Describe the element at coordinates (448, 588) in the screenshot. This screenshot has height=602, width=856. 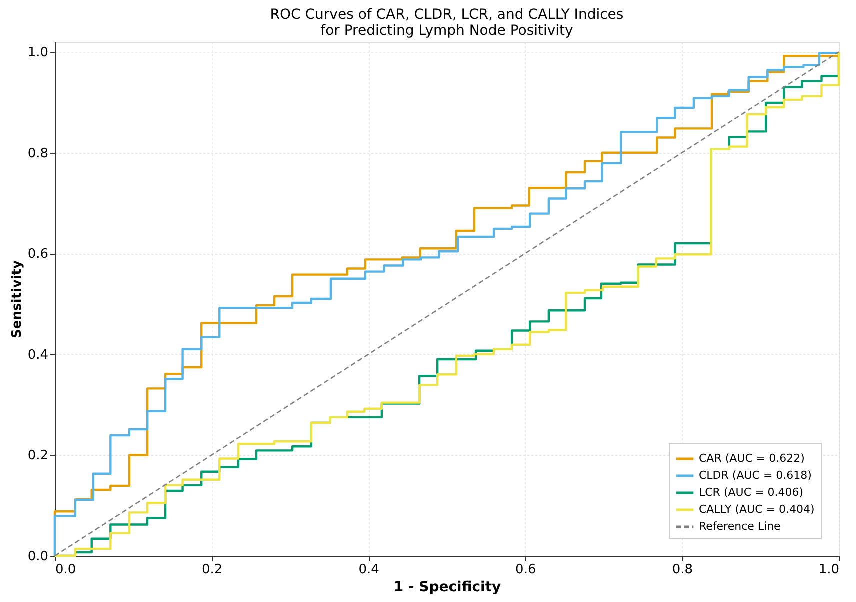
I see `x-axis-title: 1 - Specificity` at that location.